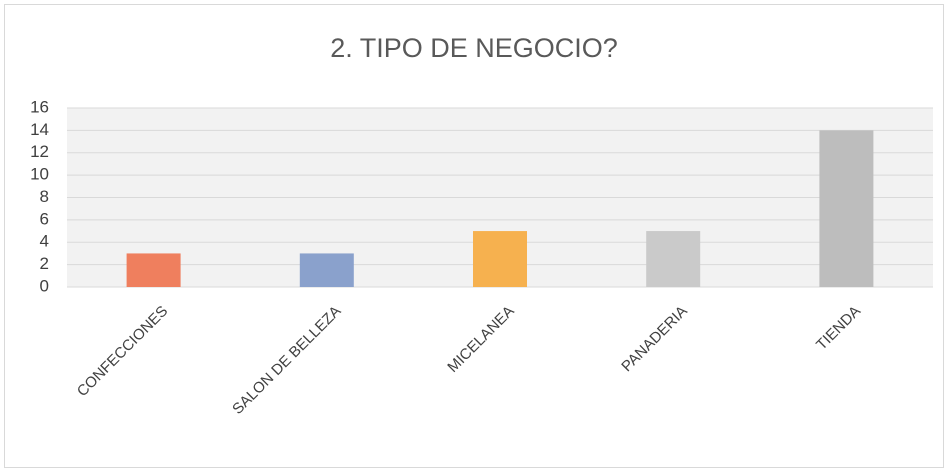 This screenshot has height=473, width=949. Describe the element at coordinates (39, 151) in the screenshot. I see `y-tick-label: 12` at that location.